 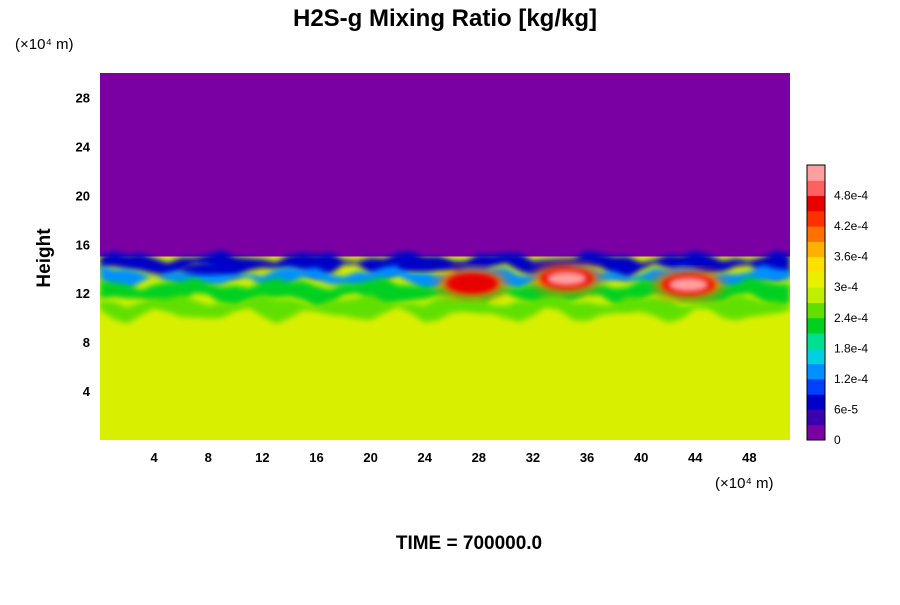 I want to click on x-tick-label: 44, so click(x=695, y=457).